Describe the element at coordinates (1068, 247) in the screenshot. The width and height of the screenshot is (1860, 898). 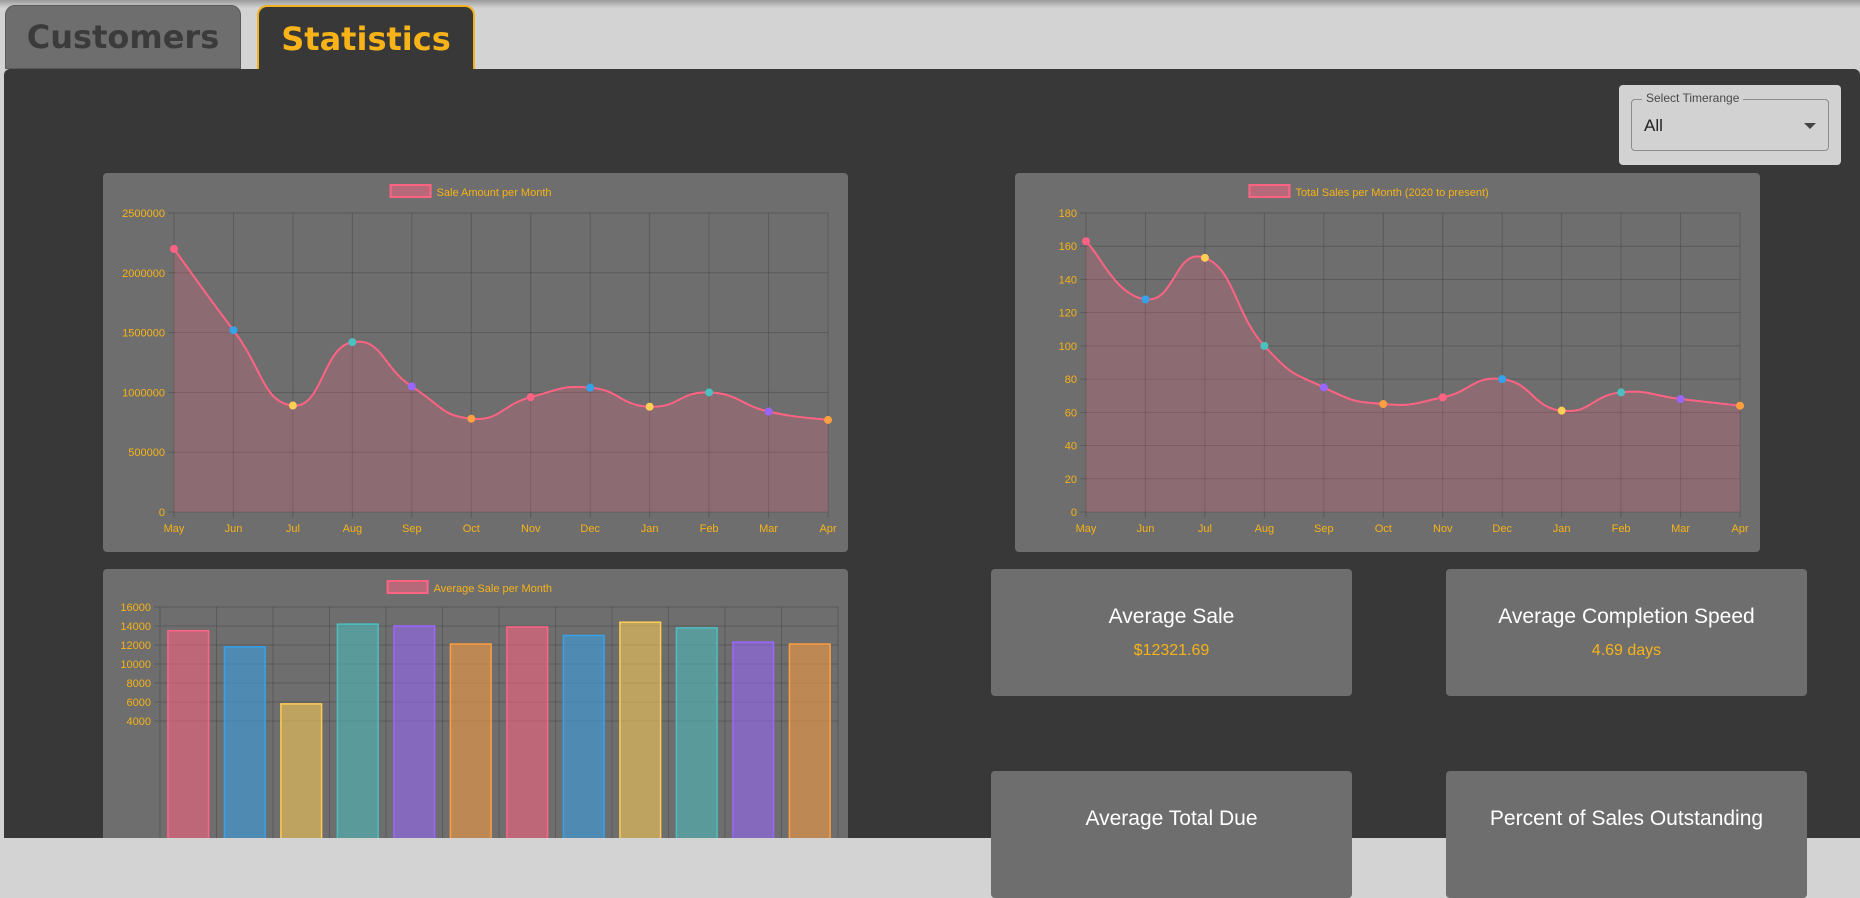
I see `y-tick-label: 160` at that location.